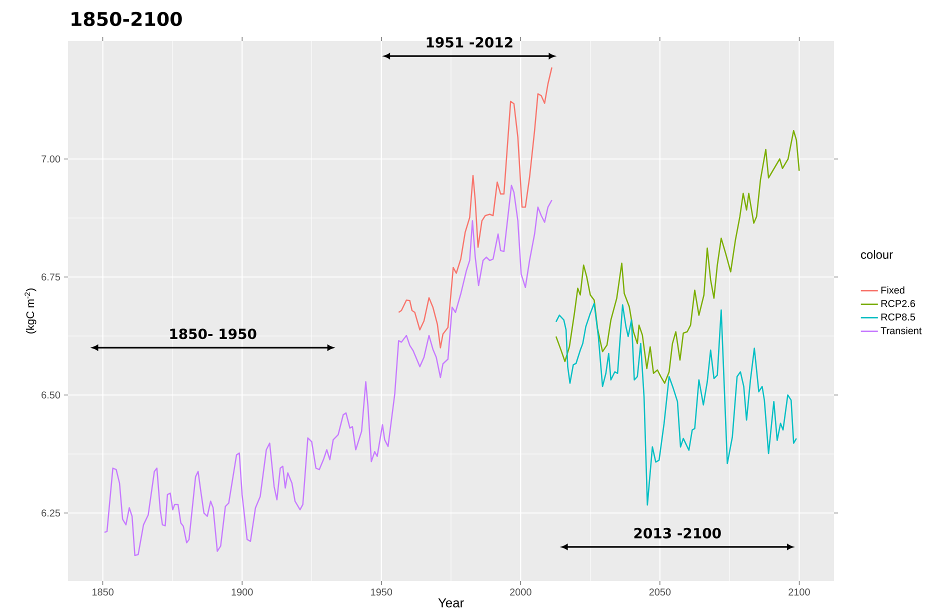 The image size is (937, 615). I want to click on x-tick-label: 2050, so click(660, 592).